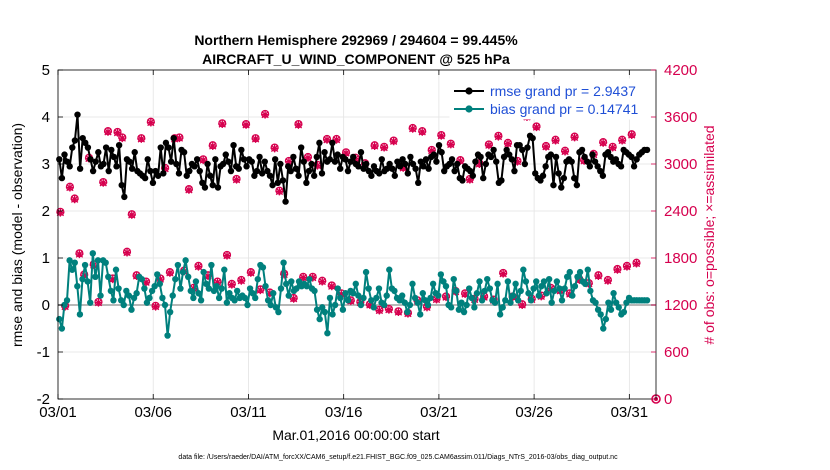 The image size is (830, 470). What do you see at coordinates (668, 399) in the screenshot?
I see `y-right-tick-label: 0` at bounding box center [668, 399].